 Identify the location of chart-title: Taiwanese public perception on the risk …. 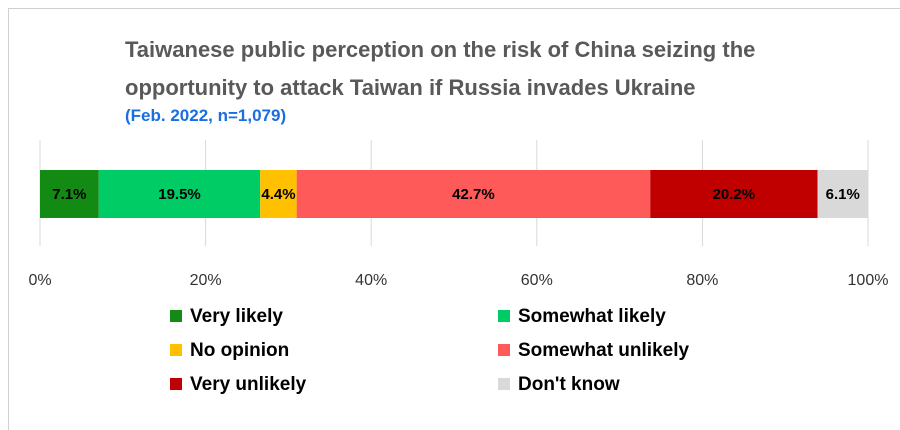
(440, 68).